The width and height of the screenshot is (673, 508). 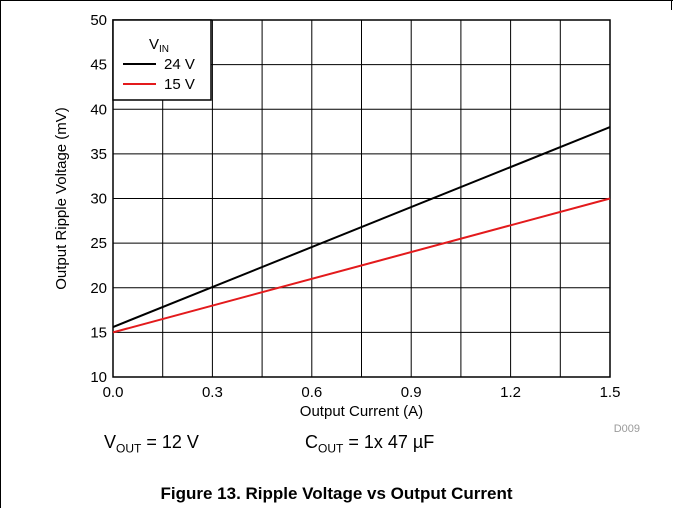 What do you see at coordinates (0, 254) in the screenshot?
I see `page-left-border` at bounding box center [0, 254].